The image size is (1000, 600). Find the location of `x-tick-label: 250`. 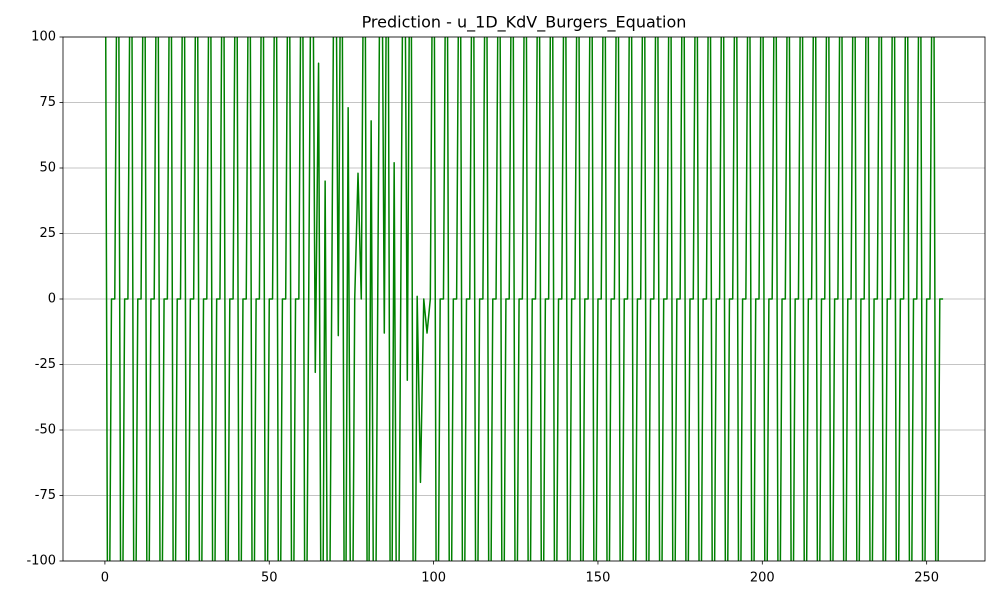

x-tick-label: 250 is located at coordinates (926, 578).